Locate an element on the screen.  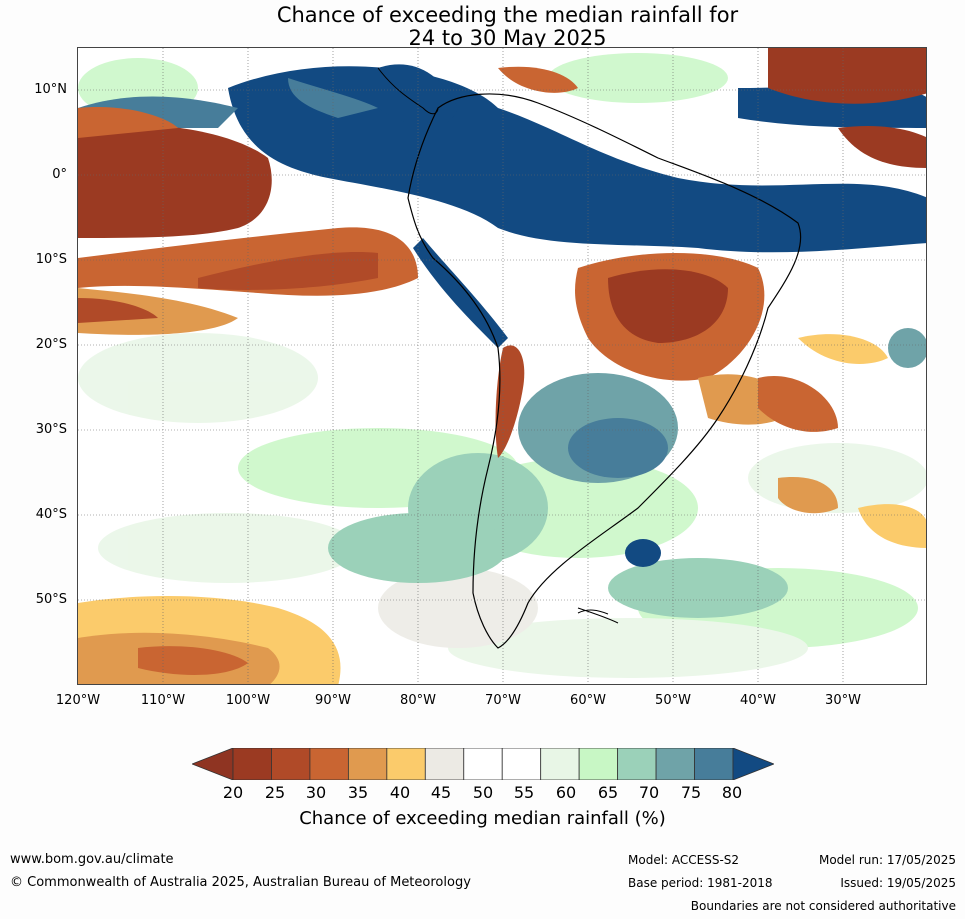
lon-label-120w: 120°W is located at coordinates (78, 700).